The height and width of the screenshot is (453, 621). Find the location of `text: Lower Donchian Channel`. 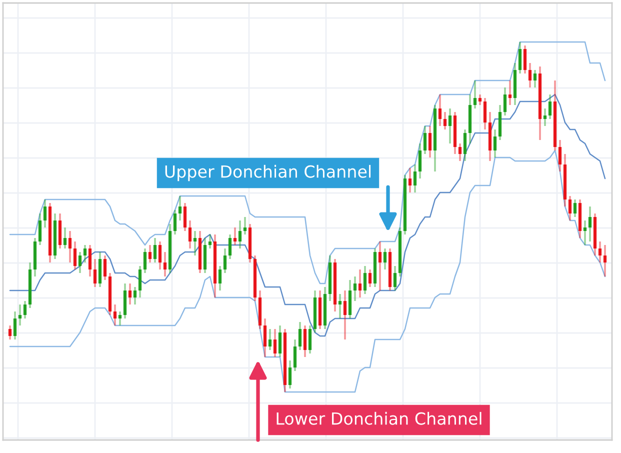

text: Lower Donchian Channel is located at coordinates (379, 418).